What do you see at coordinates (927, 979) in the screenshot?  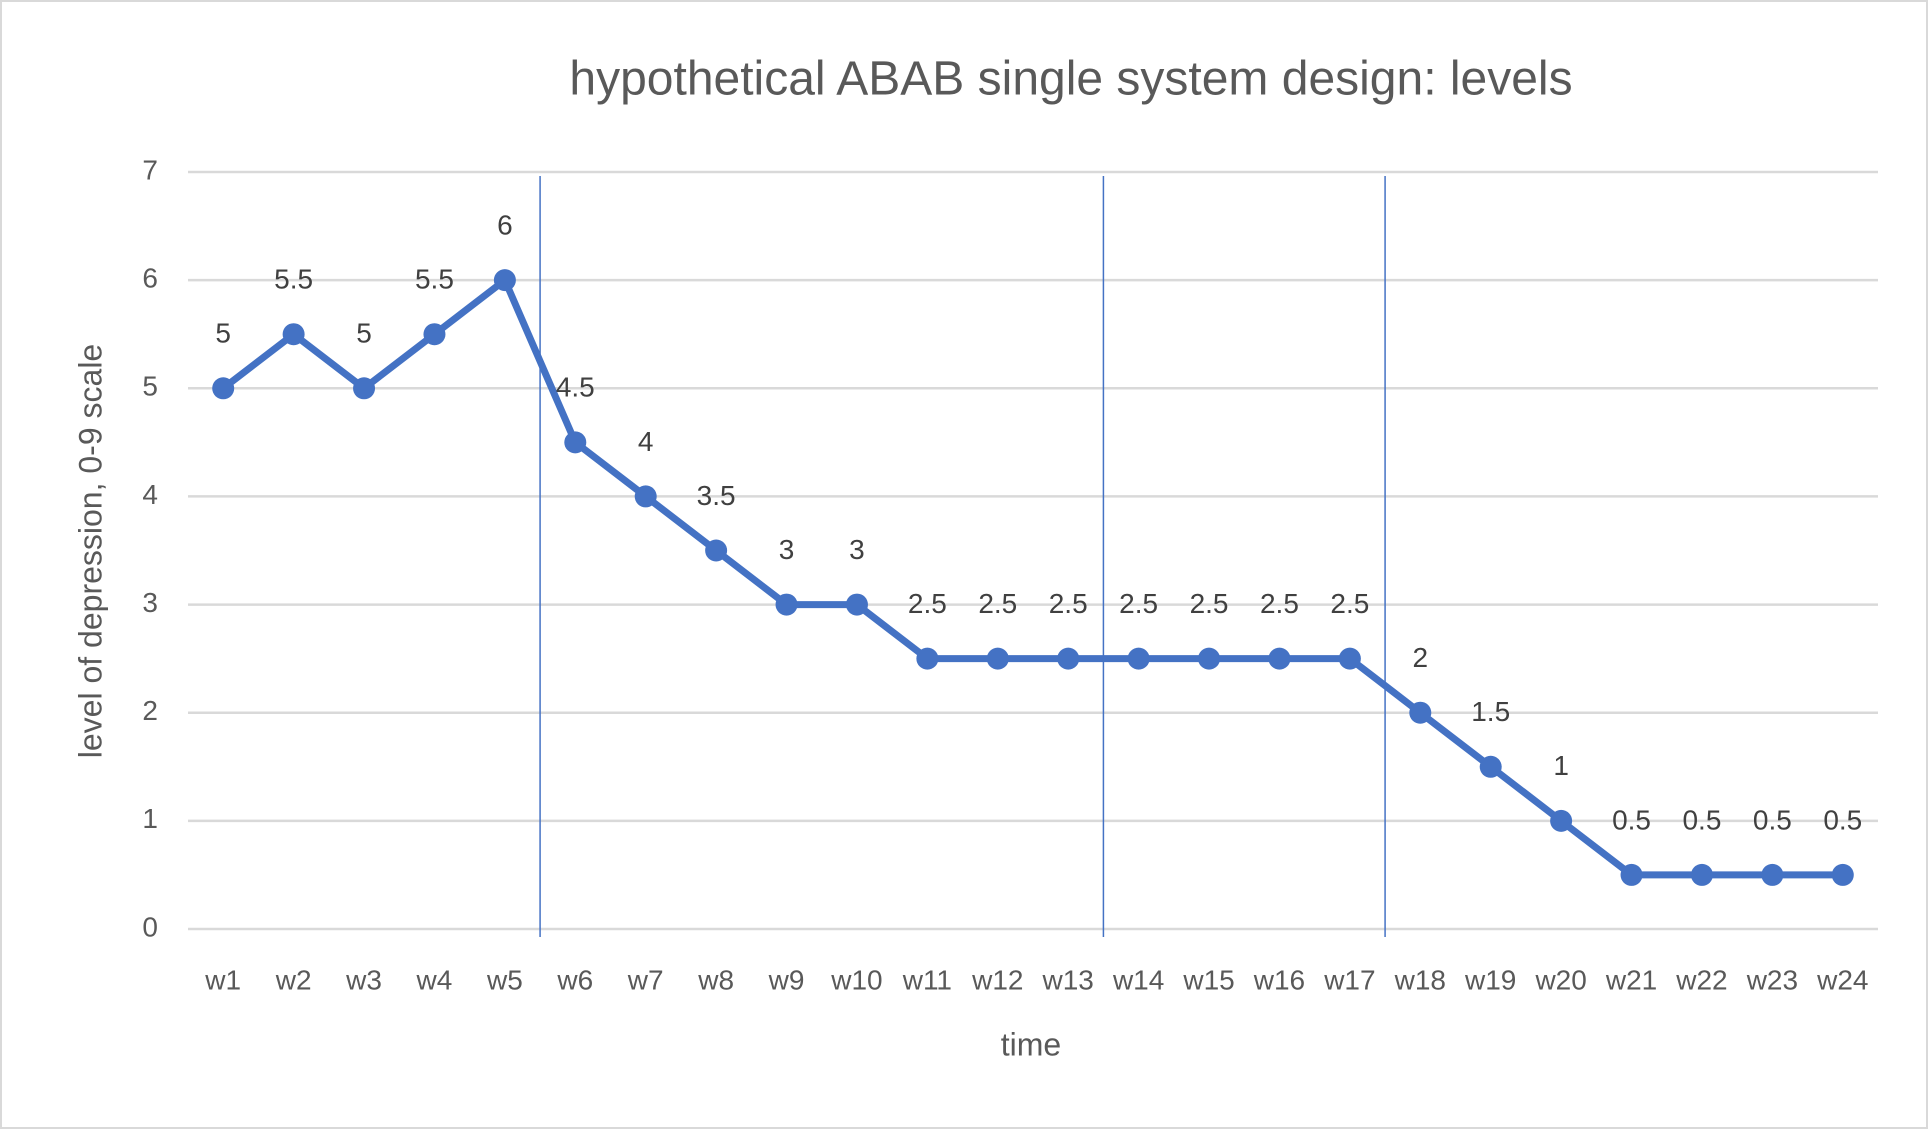 I see `x-tick-label: w11` at bounding box center [927, 979].